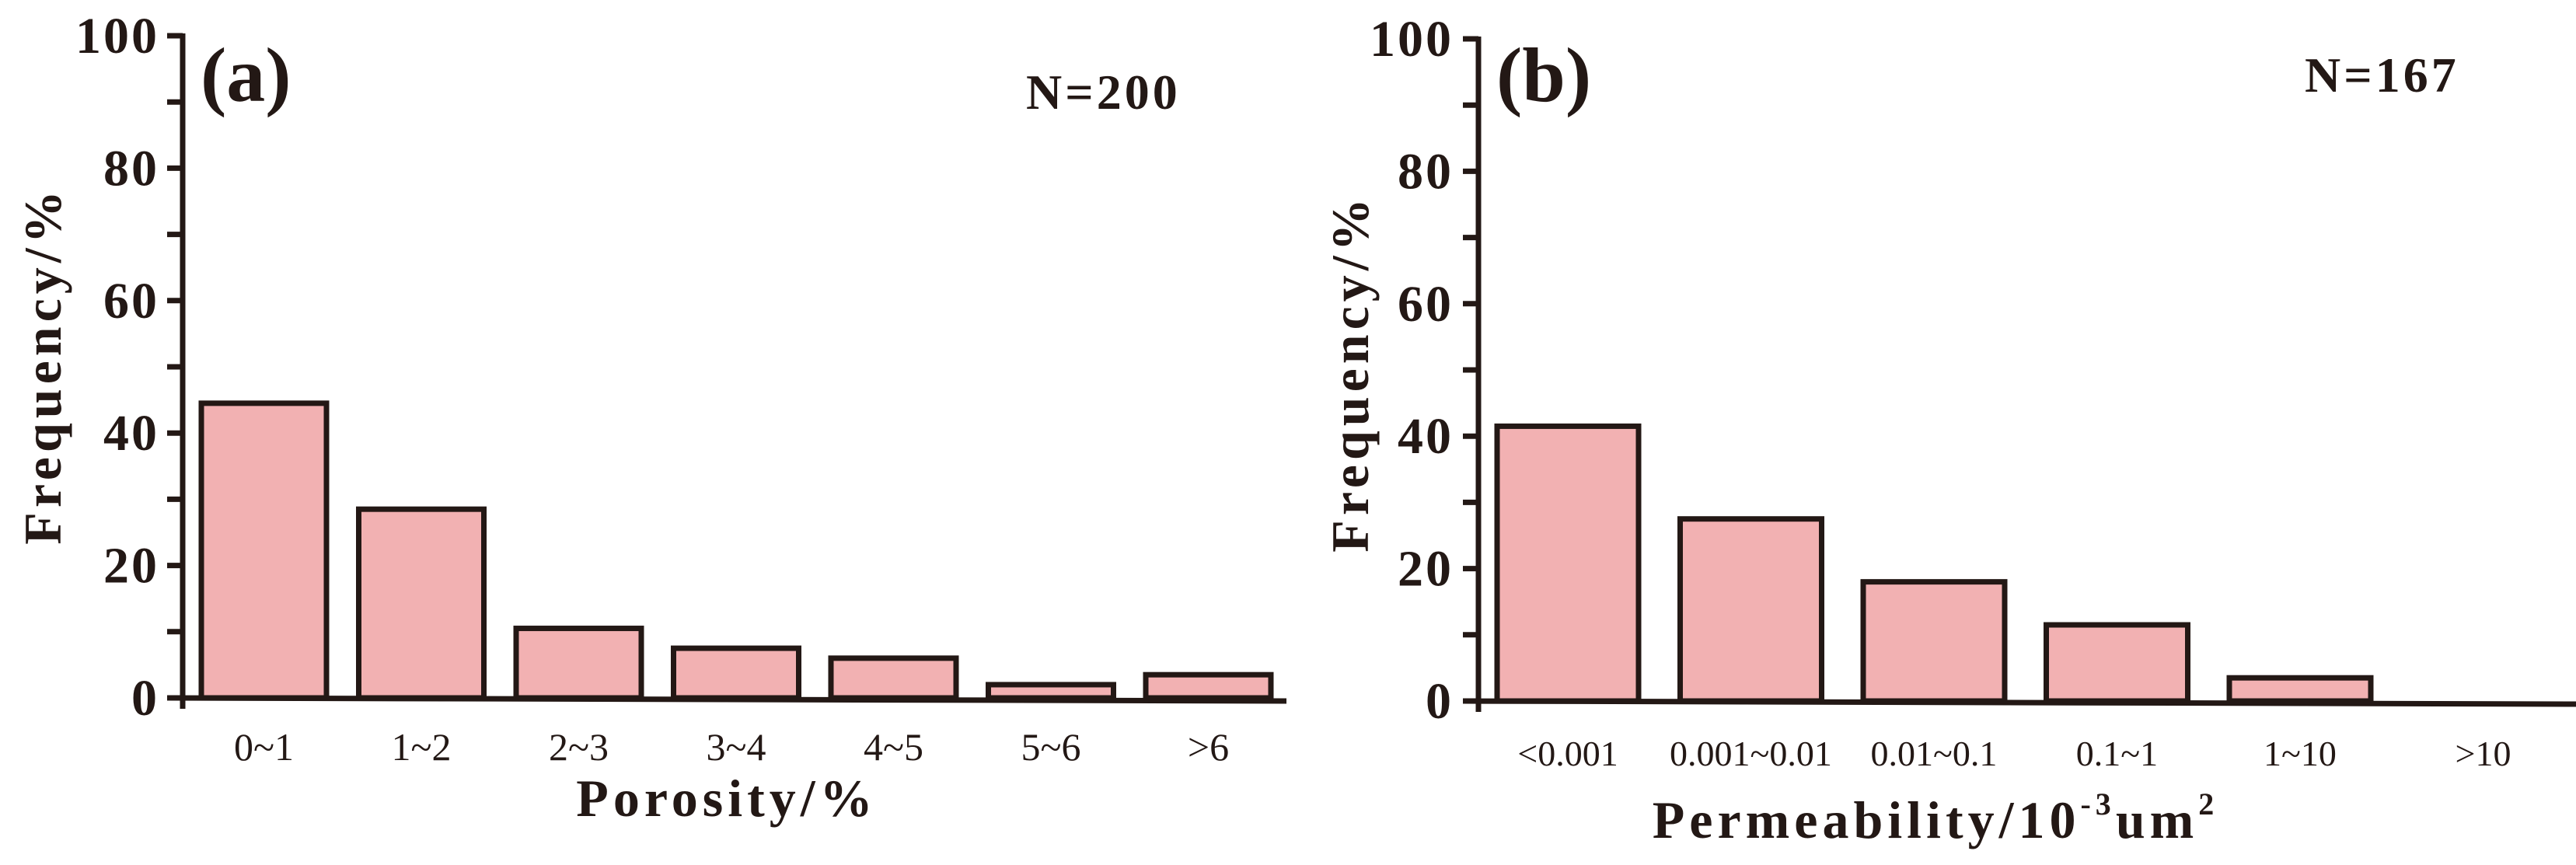 This screenshot has width=2576, height=865. Describe the element at coordinates (1935, 754) in the screenshot. I see `x-tick-label: 0.01~0.1` at that location.